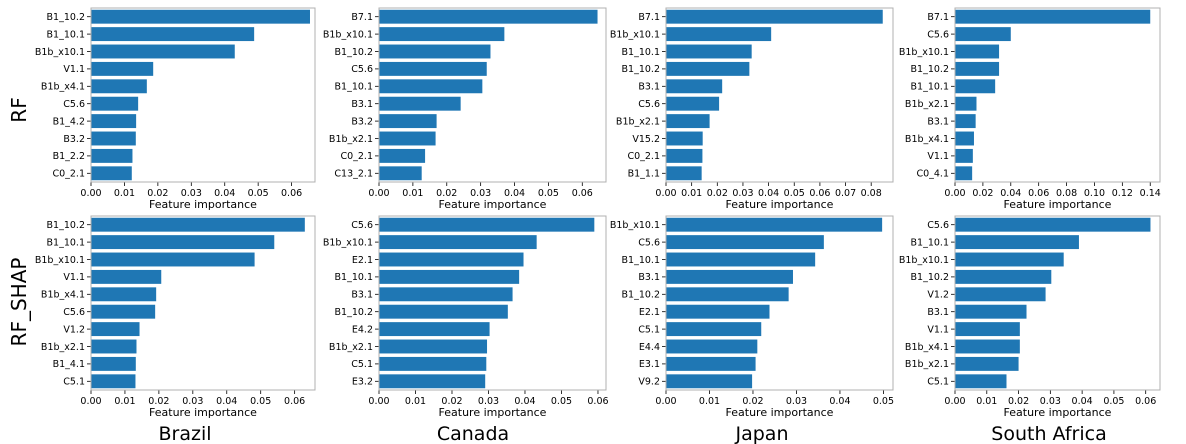  I want to click on x-tick-label: 0.08, so click(871, 193).